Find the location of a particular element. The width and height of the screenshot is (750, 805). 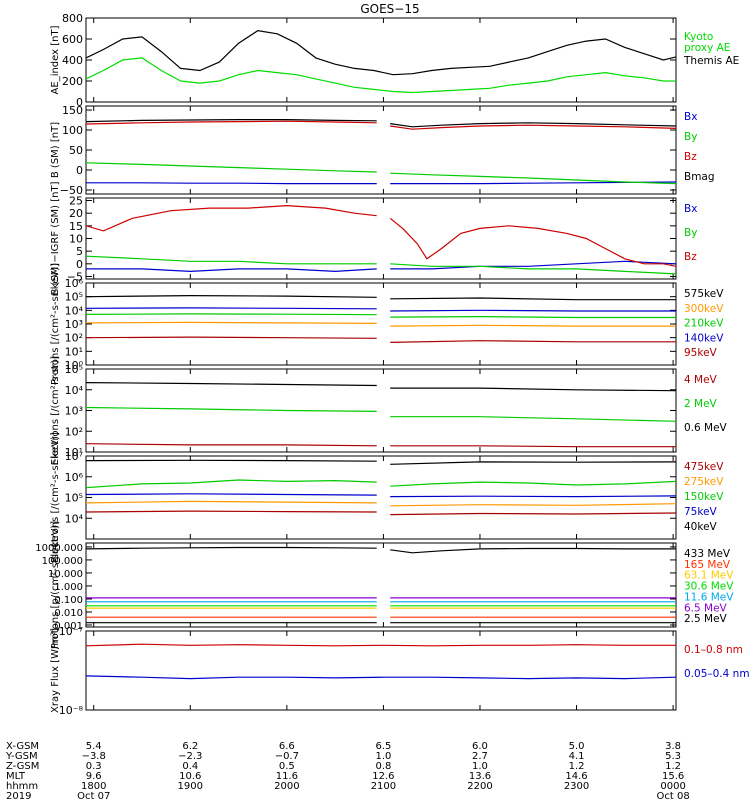

y-tick-label: 50 is located at coordinates (76, 150).